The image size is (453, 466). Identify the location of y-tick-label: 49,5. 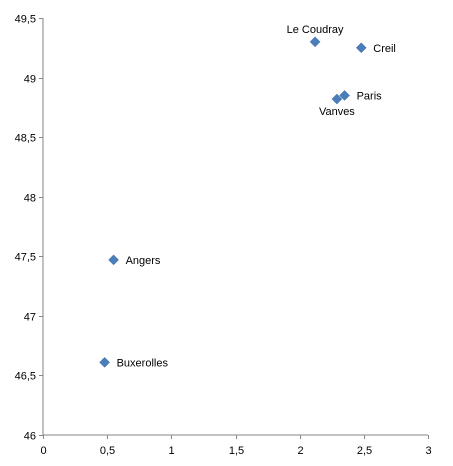
(25, 20).